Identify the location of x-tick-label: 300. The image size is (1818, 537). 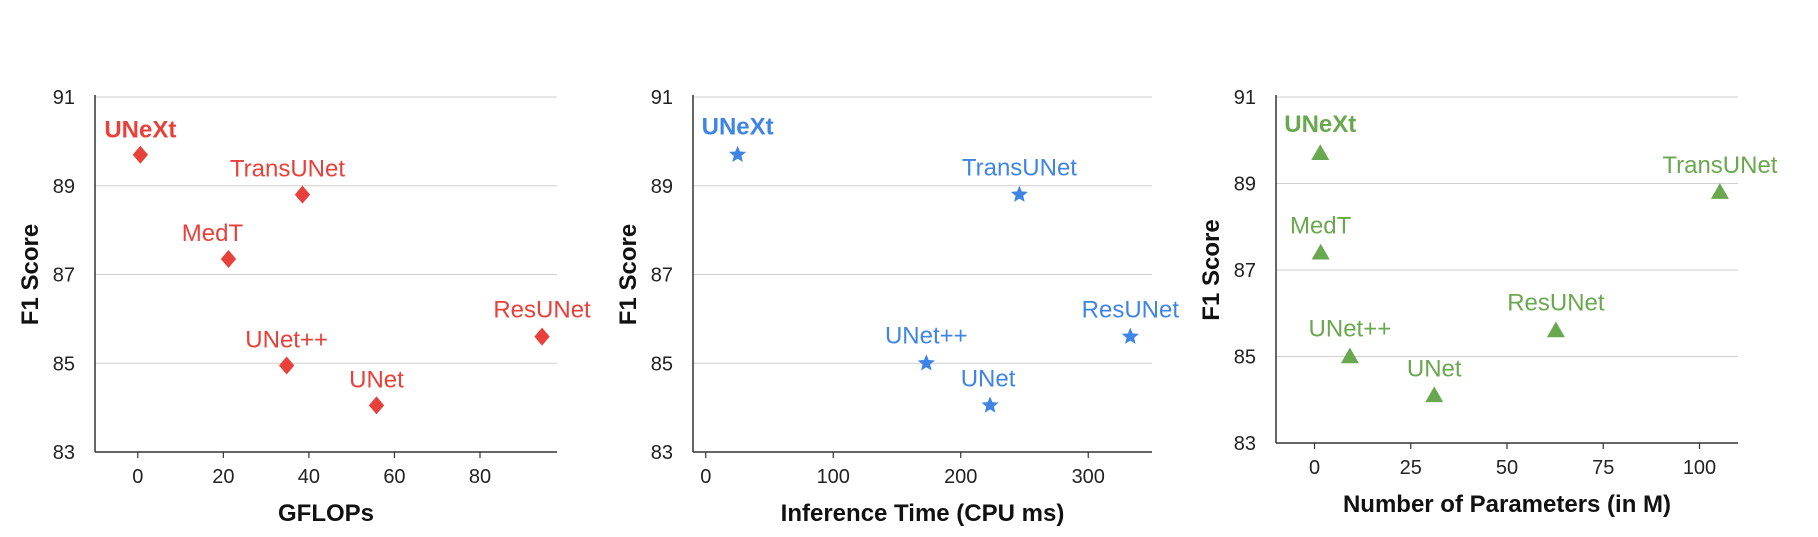
(1088, 477).